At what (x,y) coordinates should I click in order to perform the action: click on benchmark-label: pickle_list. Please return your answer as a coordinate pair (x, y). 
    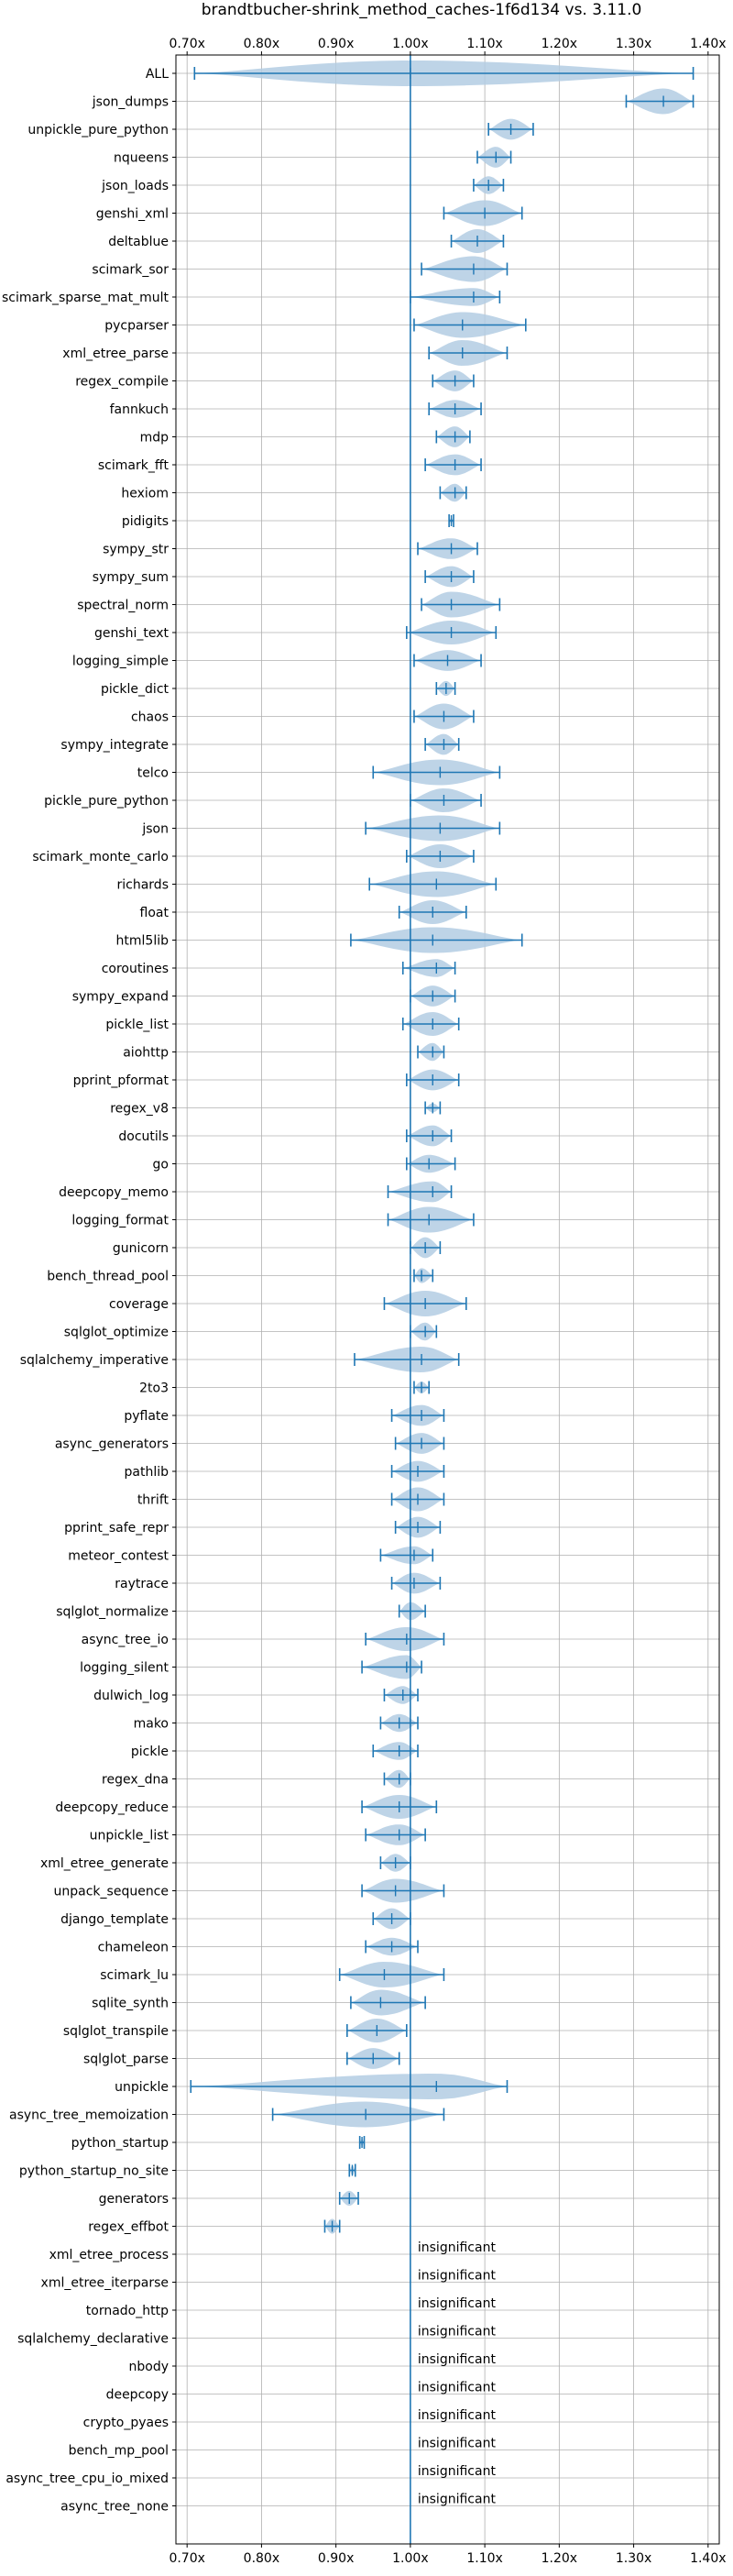
    Looking at the image, I should click on (137, 1025).